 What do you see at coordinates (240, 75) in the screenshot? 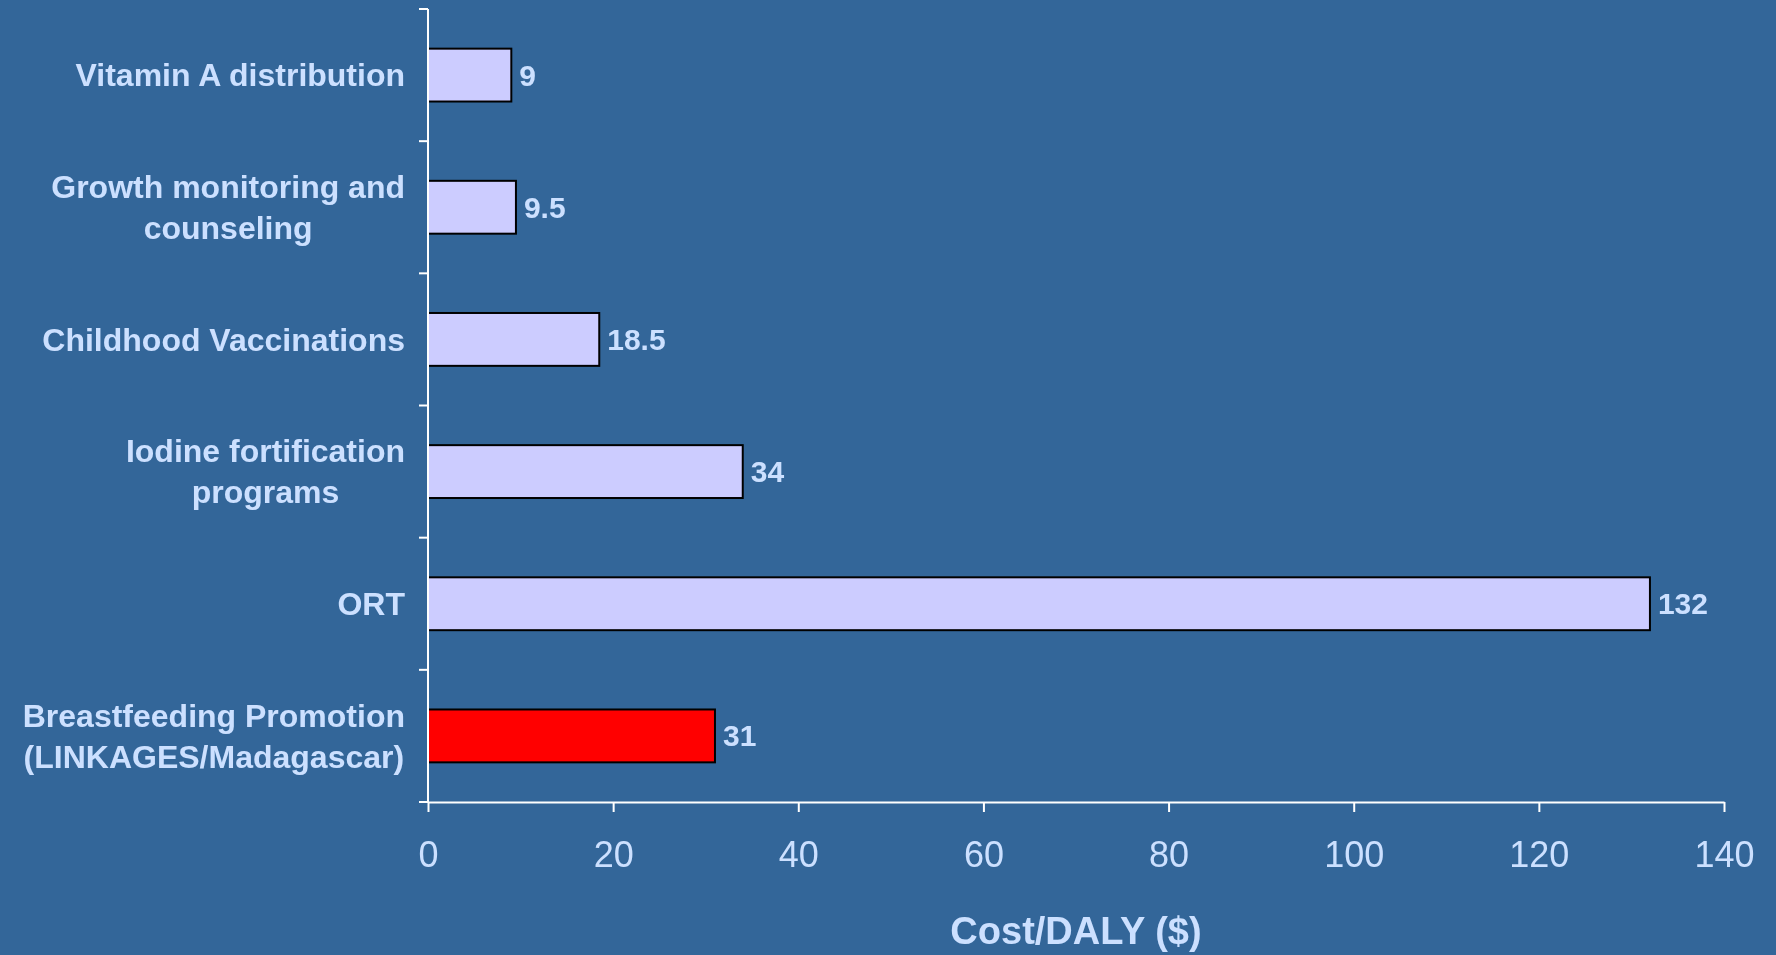
I see `y-tick-label: Vitamin A distribution` at bounding box center [240, 75].